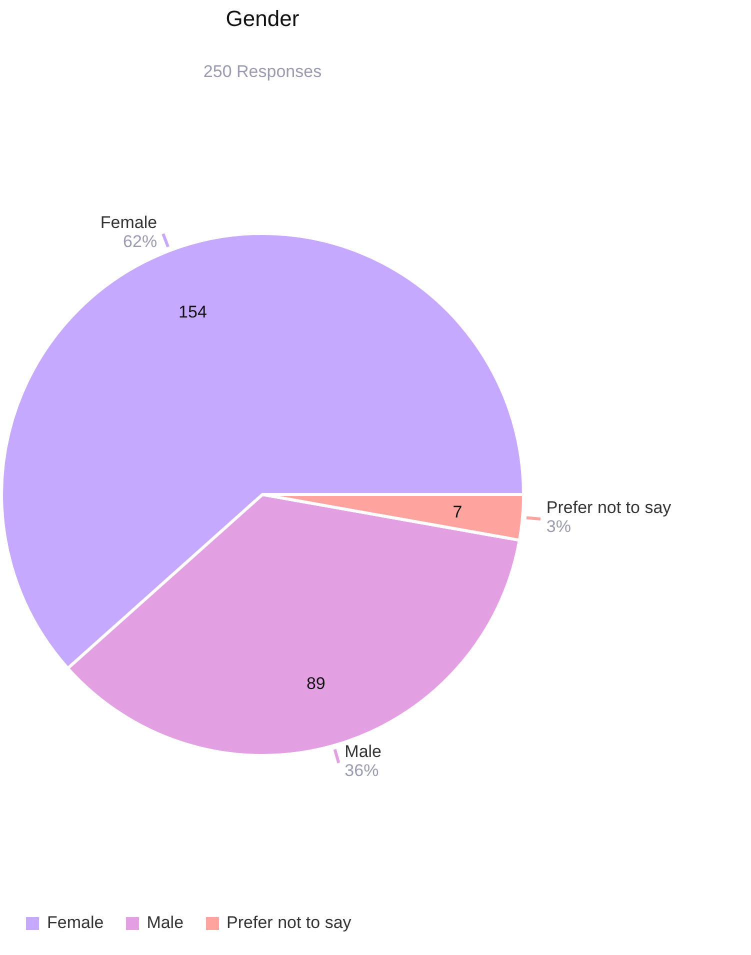  I want to click on chart-subtitle: 250 Responses, so click(262, 71).